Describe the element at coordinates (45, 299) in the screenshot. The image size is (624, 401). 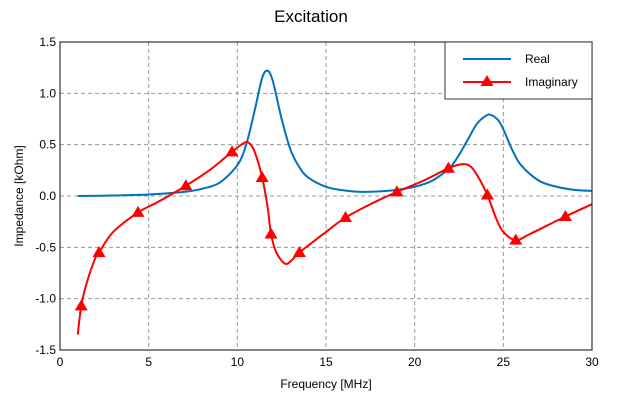
I see `y-tick-label: -1.0` at that location.